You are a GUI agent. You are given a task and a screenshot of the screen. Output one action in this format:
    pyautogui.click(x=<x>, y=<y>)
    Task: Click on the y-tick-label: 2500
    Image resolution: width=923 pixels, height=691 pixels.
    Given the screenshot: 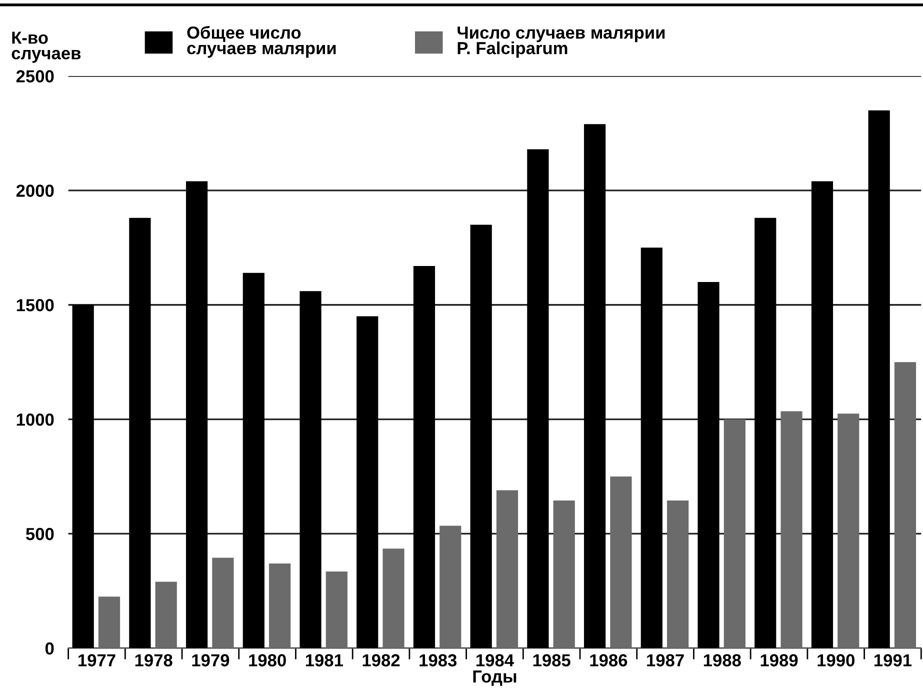 What is the action you would take?
    pyautogui.click(x=35, y=76)
    